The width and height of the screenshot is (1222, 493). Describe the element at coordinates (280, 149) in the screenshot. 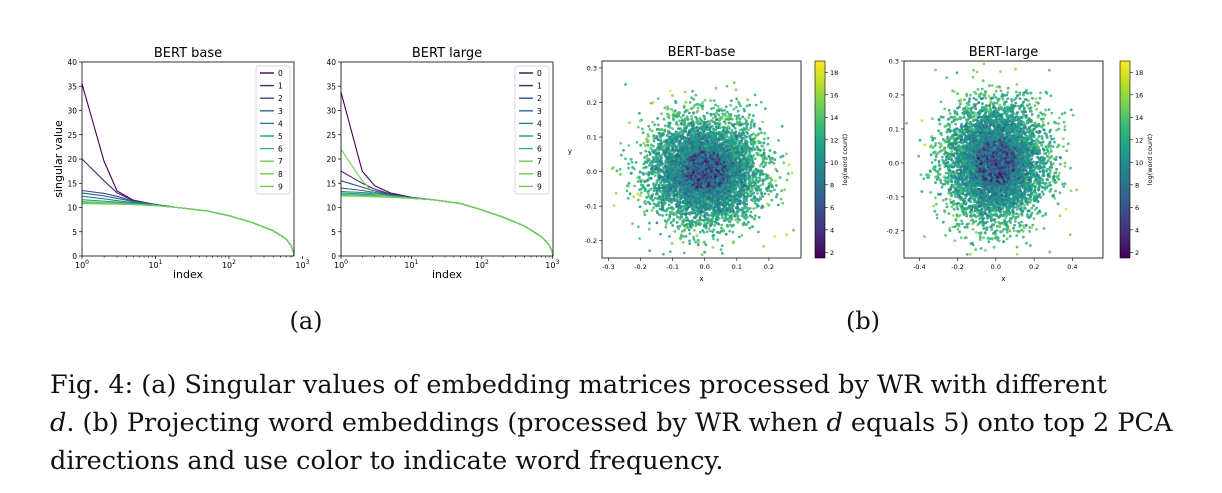

I see `legend-label-6: 6` at that location.